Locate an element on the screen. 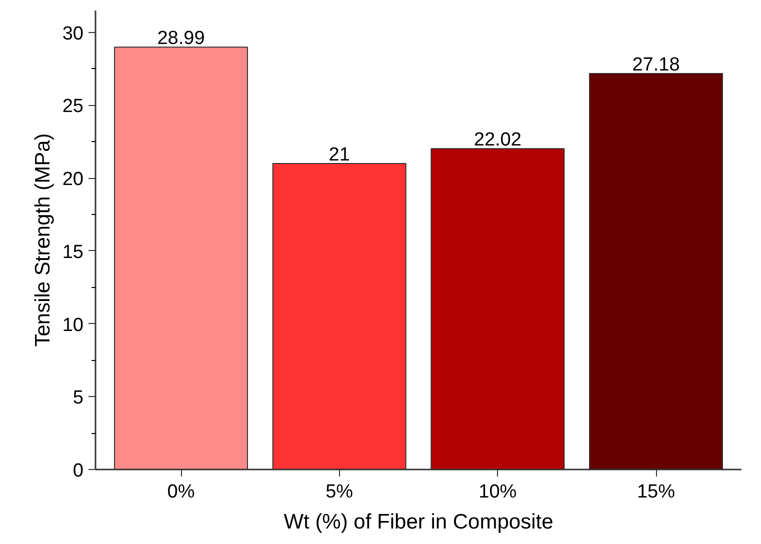 Image resolution: width=761 pixels, height=544 pixels. y-tick-label: 15 is located at coordinates (73, 252).